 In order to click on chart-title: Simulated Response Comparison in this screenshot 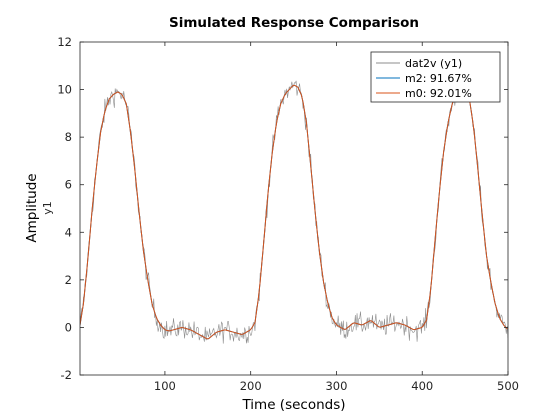, I will do `click(294, 23)`.